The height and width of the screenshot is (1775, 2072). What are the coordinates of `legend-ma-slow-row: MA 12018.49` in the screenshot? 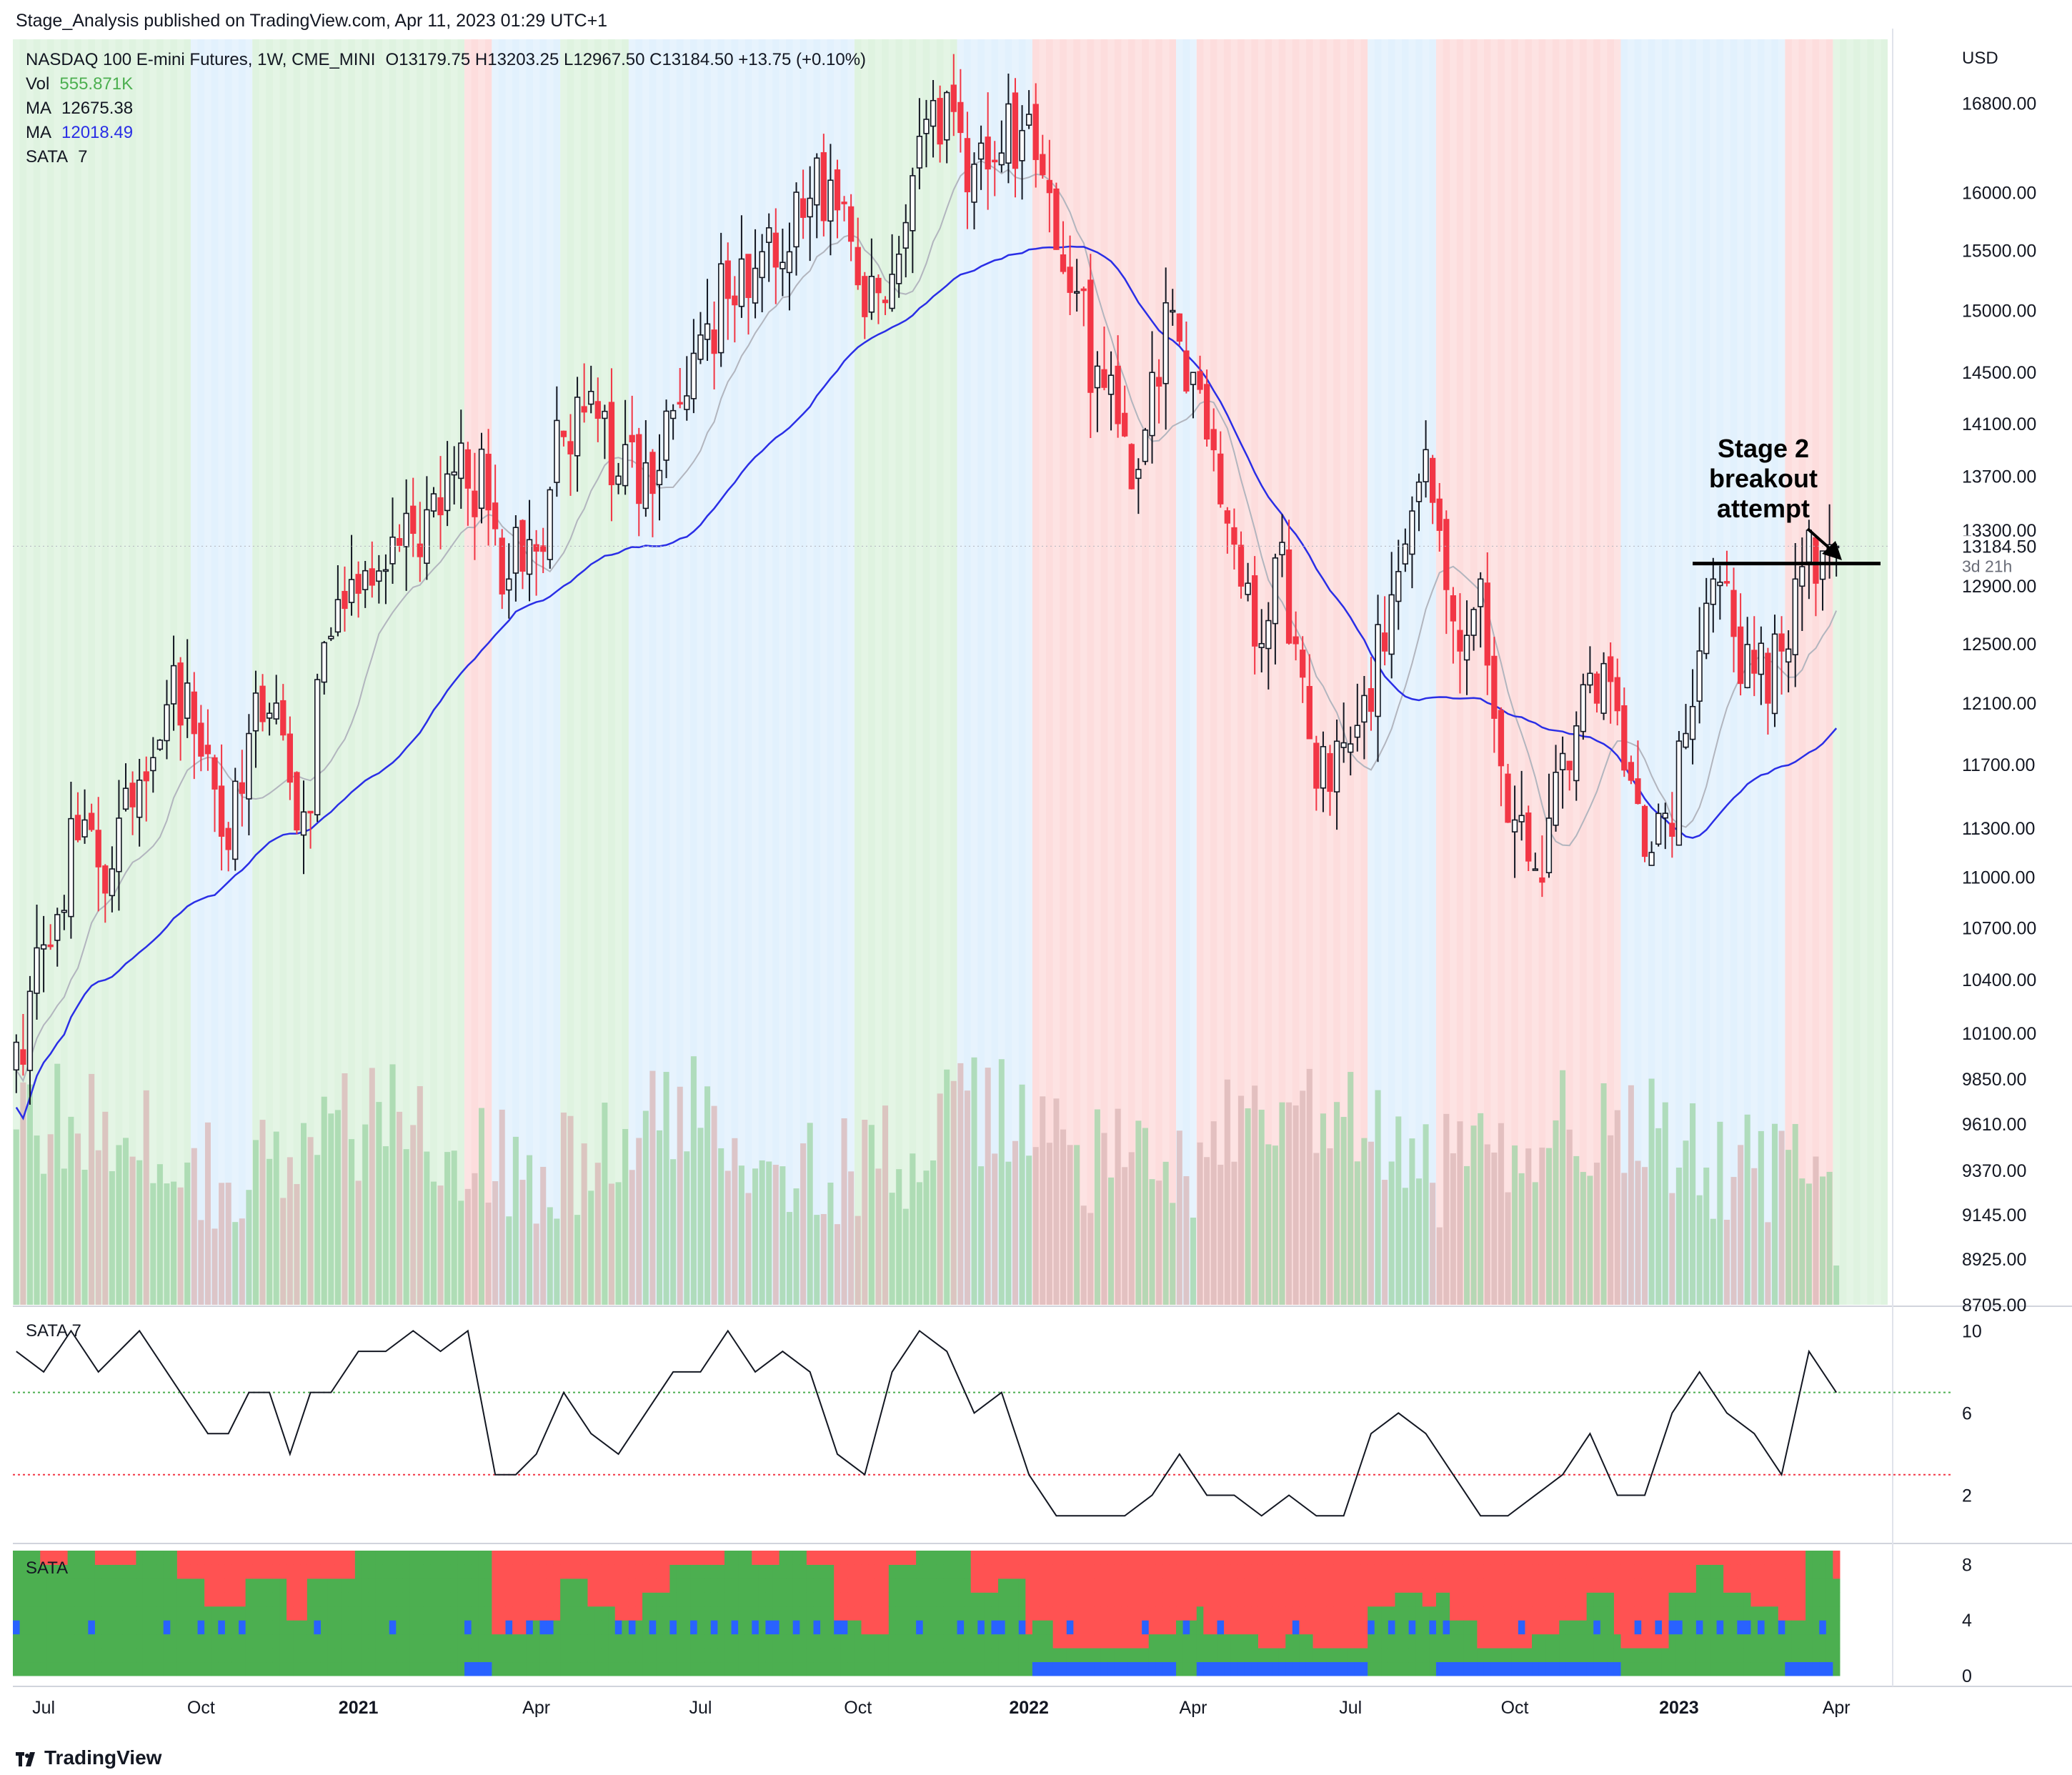 It's located at (84, 133).